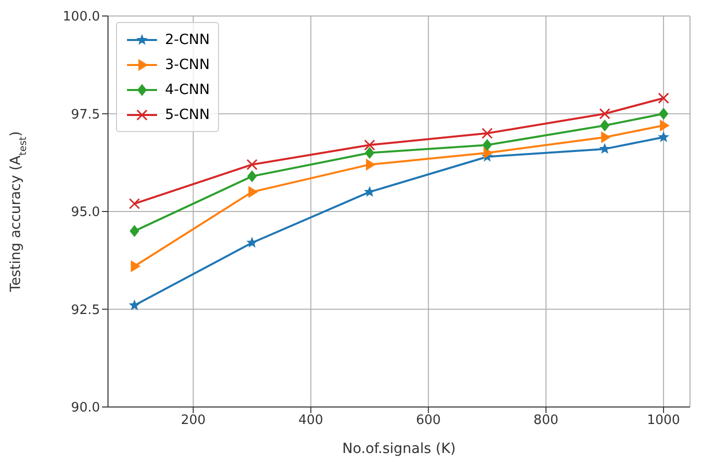  Describe the element at coordinates (428, 420) in the screenshot. I see `x-tick-label: 600` at that location.